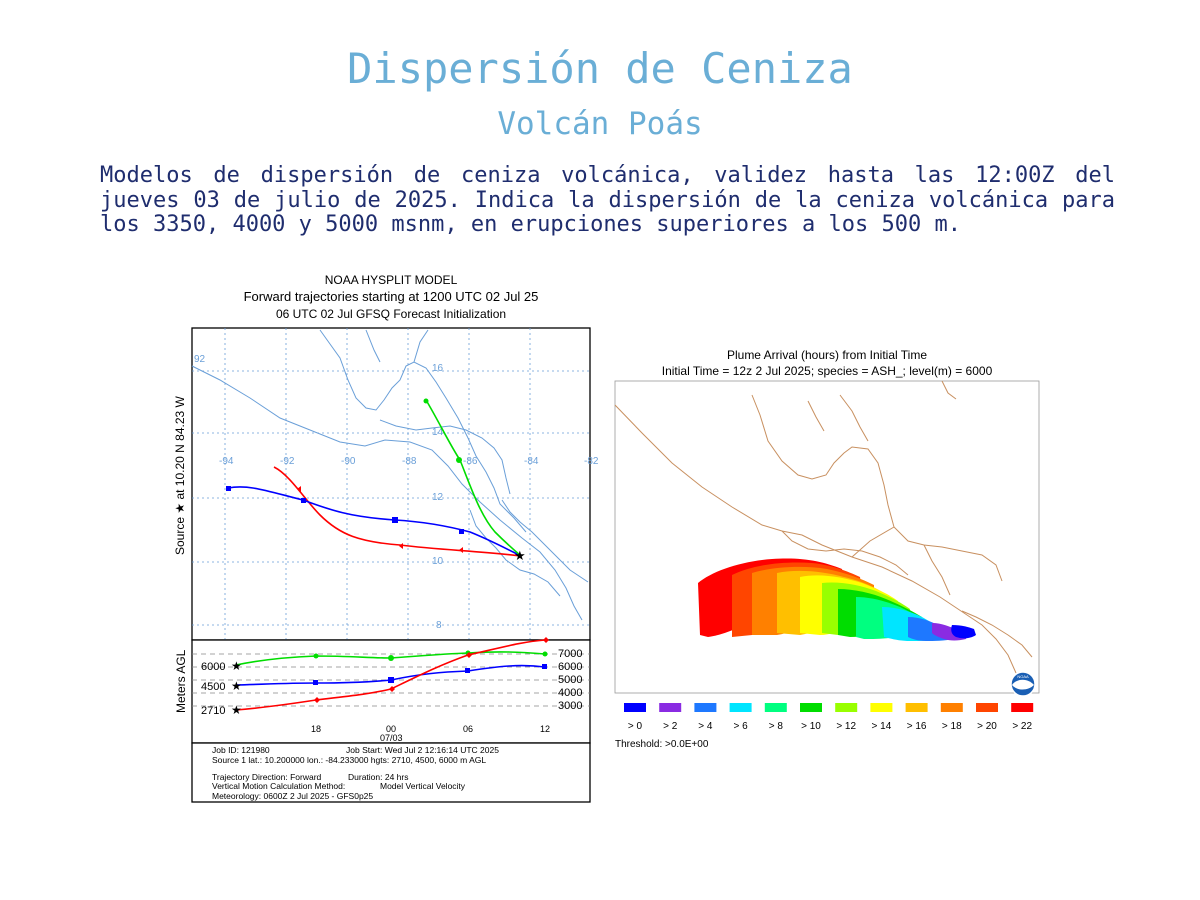 Image resolution: width=1200 pixels, height=900 pixels. I want to click on info-vertical-value: Model Vertical Velocity, so click(423, 786).